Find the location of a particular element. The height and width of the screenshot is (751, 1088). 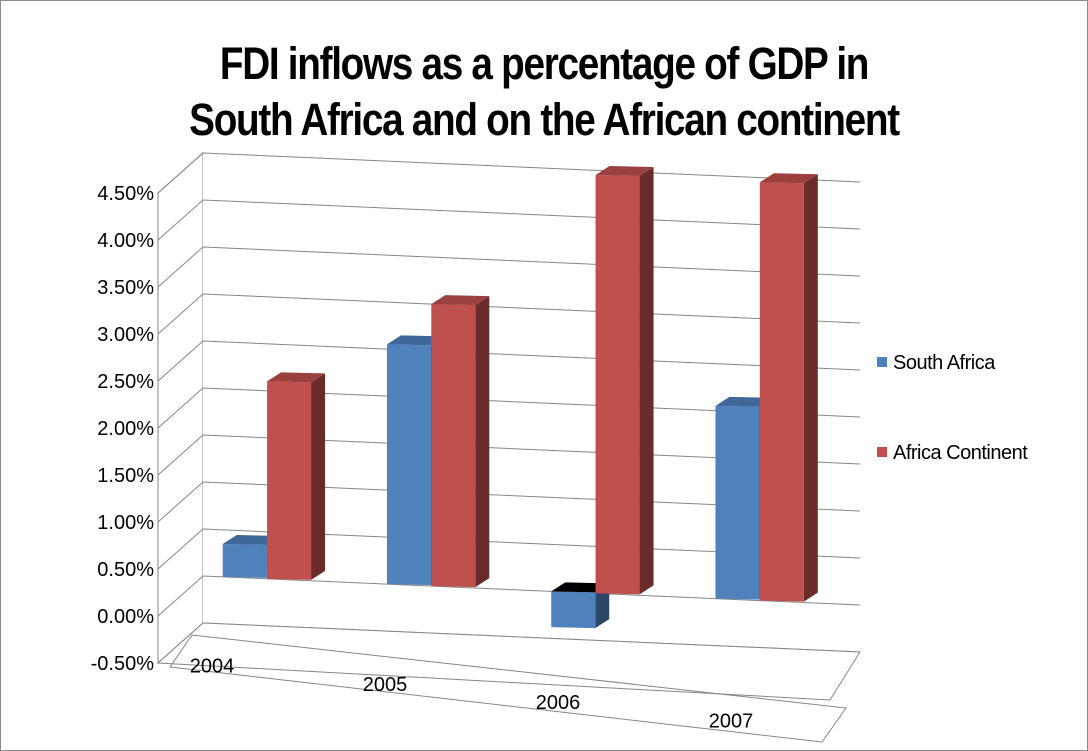

y-tick-label: 0.00% is located at coordinates (125, 617).